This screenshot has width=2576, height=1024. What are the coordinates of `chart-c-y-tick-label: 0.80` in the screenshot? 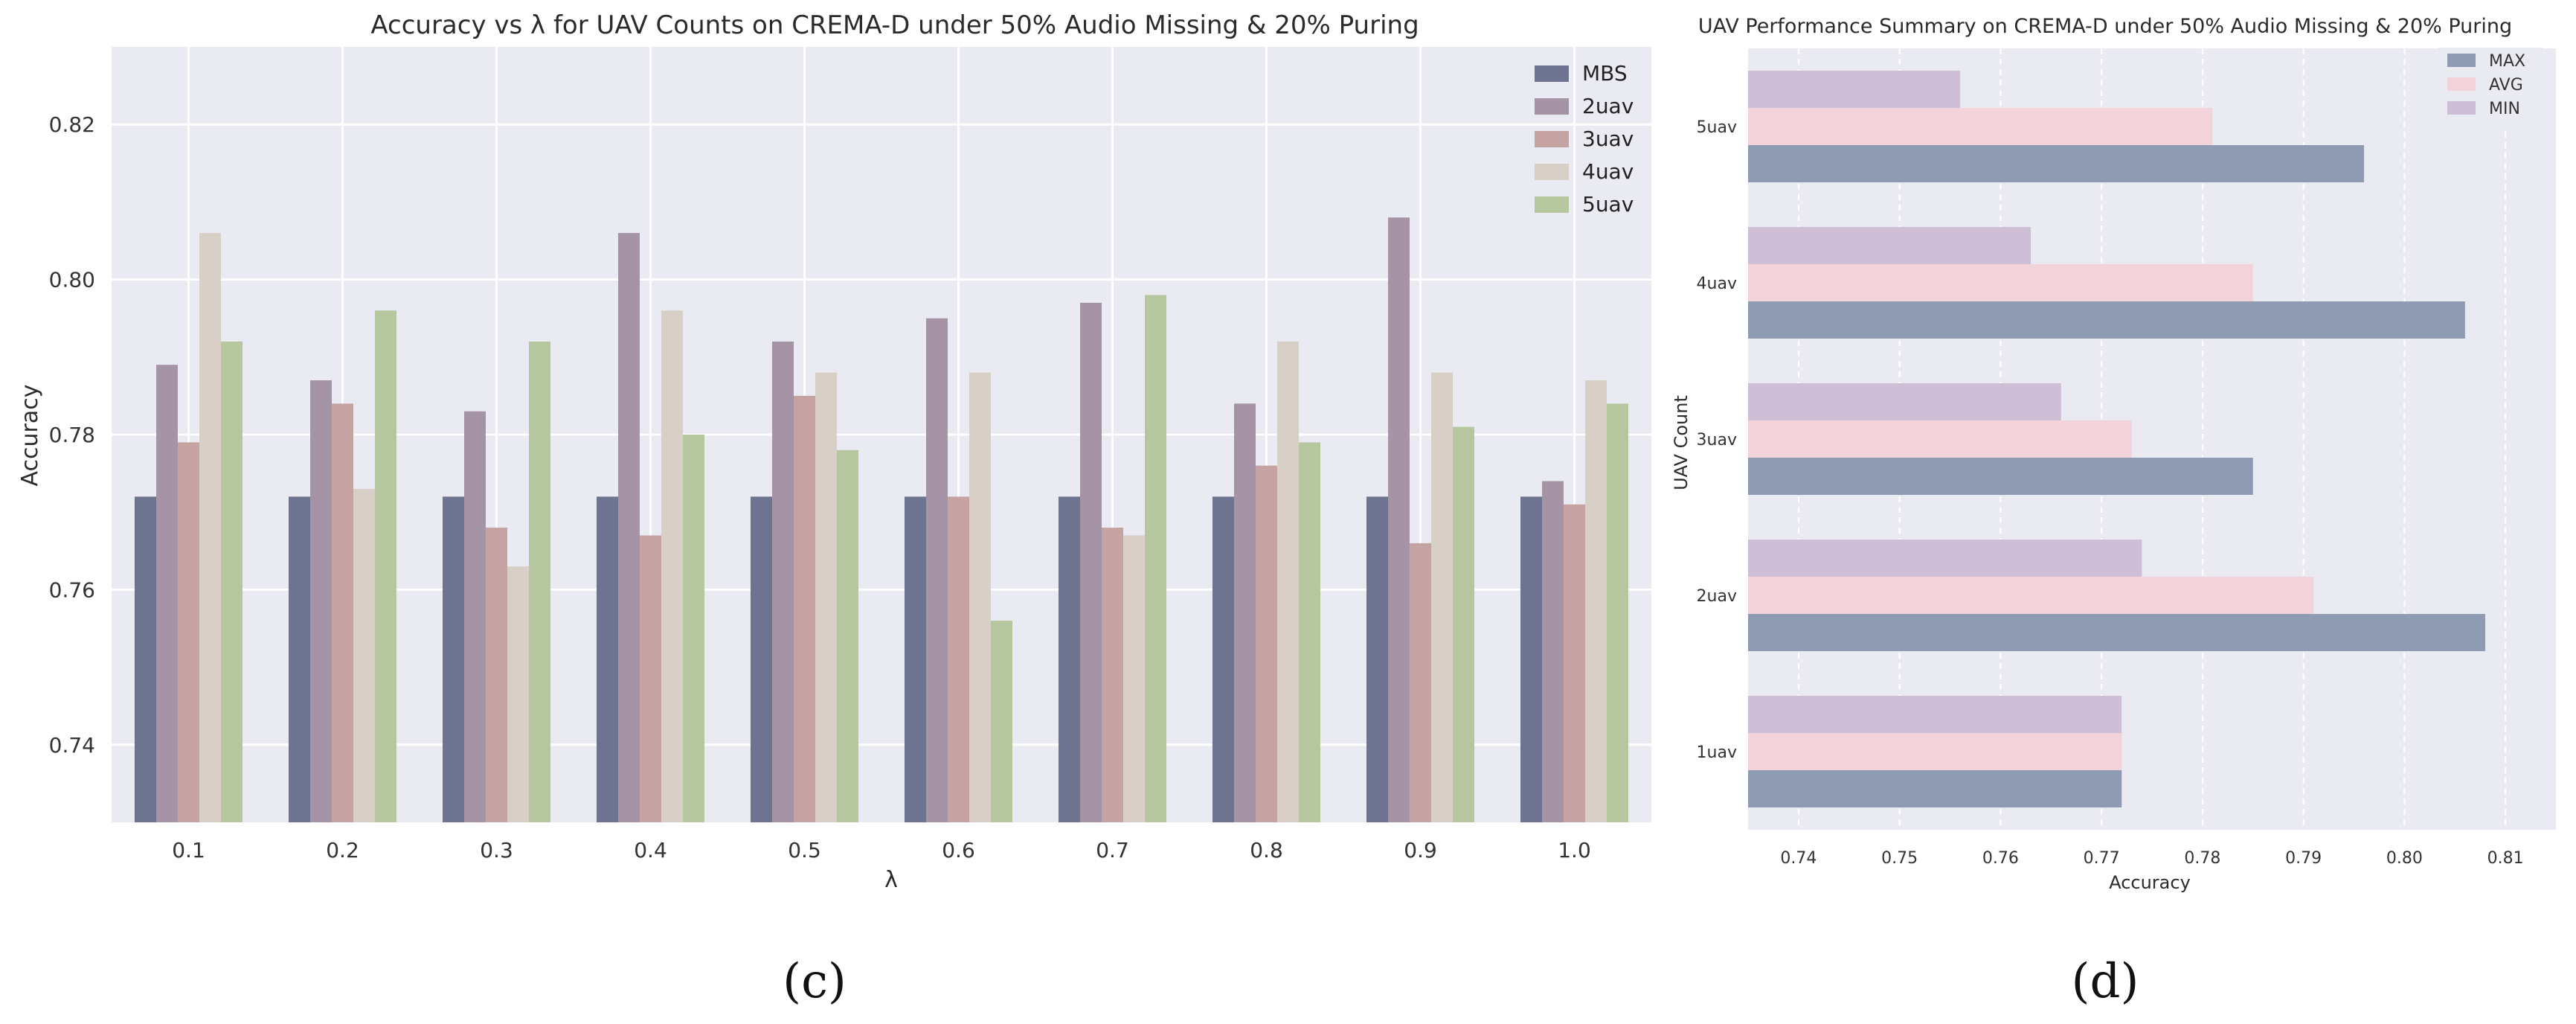 It's located at (72, 280).